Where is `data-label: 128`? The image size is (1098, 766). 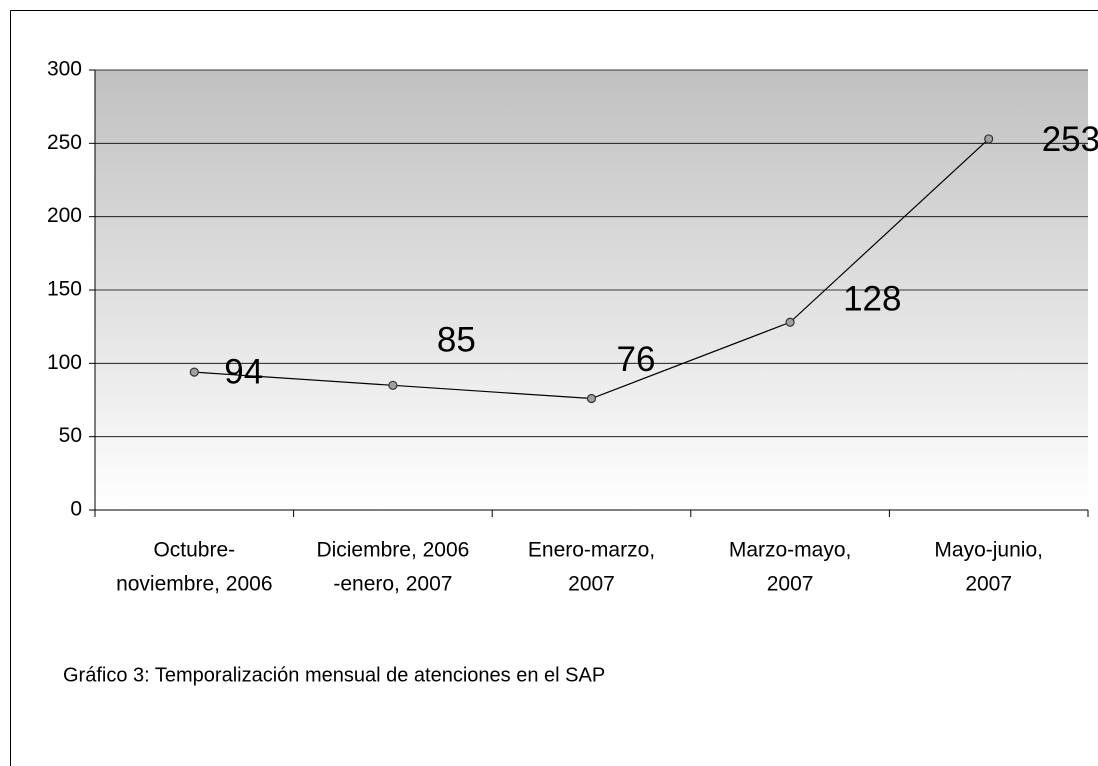
data-label: 128 is located at coordinates (872, 299).